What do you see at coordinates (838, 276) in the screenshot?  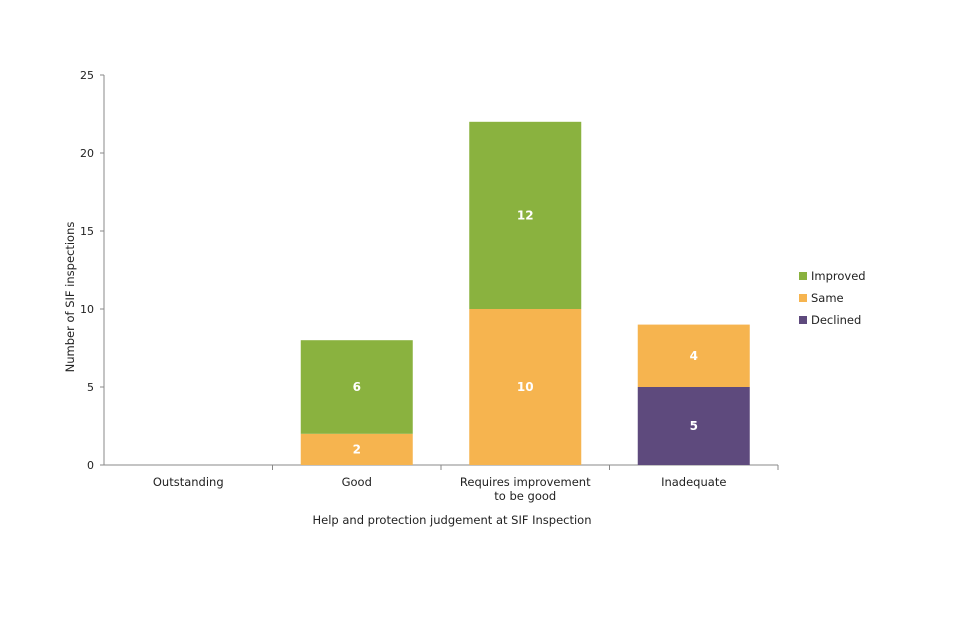 I see `legend-label-improved: Improved` at bounding box center [838, 276].